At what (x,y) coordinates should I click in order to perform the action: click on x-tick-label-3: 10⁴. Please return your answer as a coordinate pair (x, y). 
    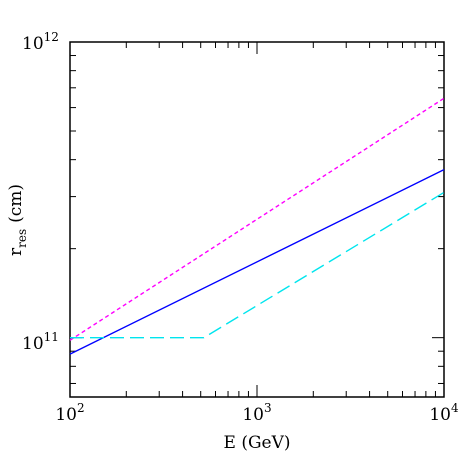
    Looking at the image, I should click on (444, 413).